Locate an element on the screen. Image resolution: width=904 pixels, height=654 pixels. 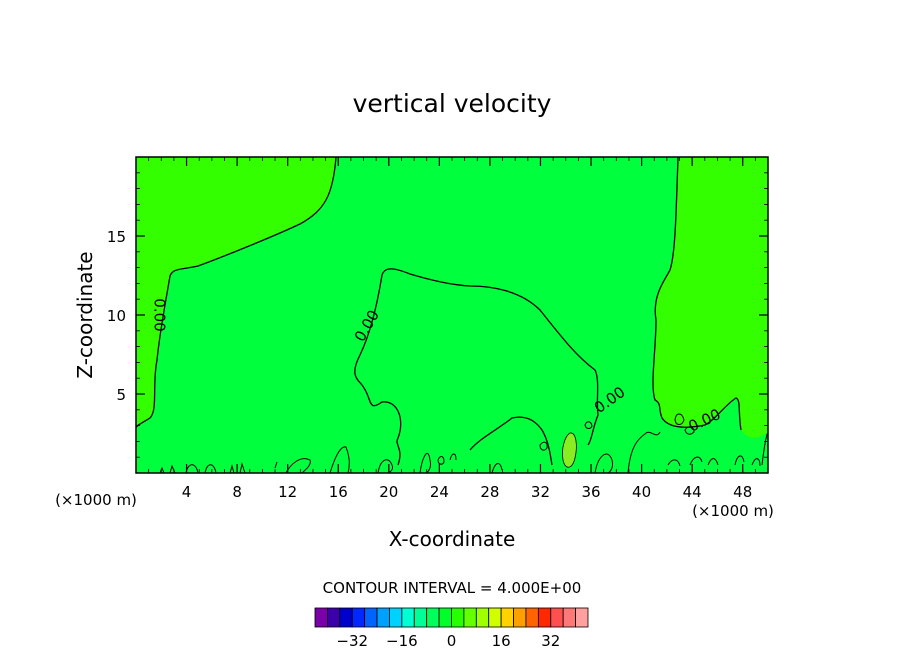
colorbar-tick-label: 0 is located at coordinates (452, 641).